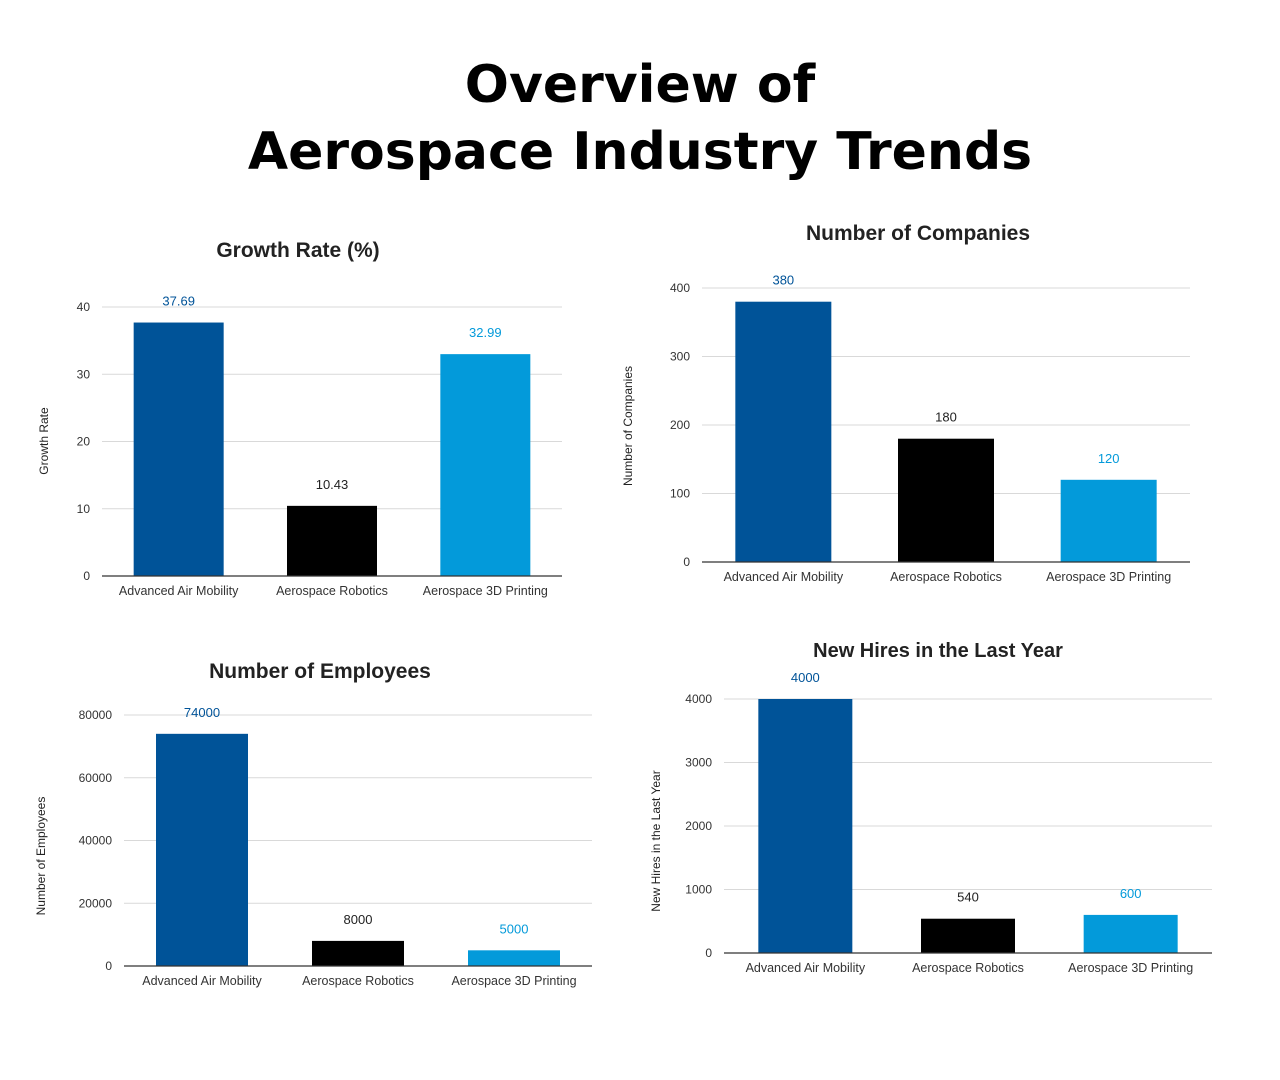 This screenshot has height=1080, width=1280. What do you see at coordinates (656, 840) in the screenshot?
I see `y-axis-label: New Hires in the Last Year` at bounding box center [656, 840].